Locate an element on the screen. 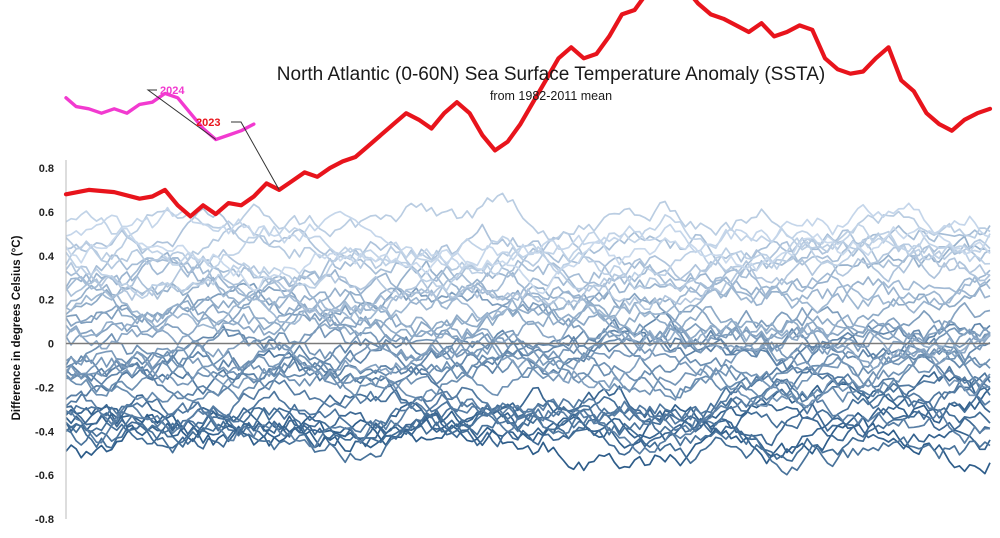 The width and height of the screenshot is (1000, 538). y-tick-label: -0.2 is located at coordinates (44, 388).